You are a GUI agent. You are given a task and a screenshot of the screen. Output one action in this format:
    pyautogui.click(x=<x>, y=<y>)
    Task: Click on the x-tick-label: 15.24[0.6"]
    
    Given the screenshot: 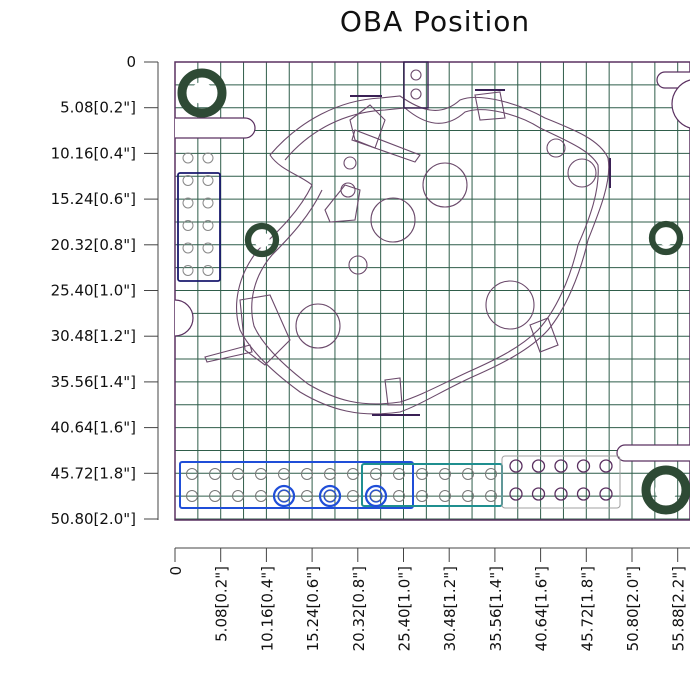 What is the action you would take?
    pyautogui.click(x=313, y=608)
    